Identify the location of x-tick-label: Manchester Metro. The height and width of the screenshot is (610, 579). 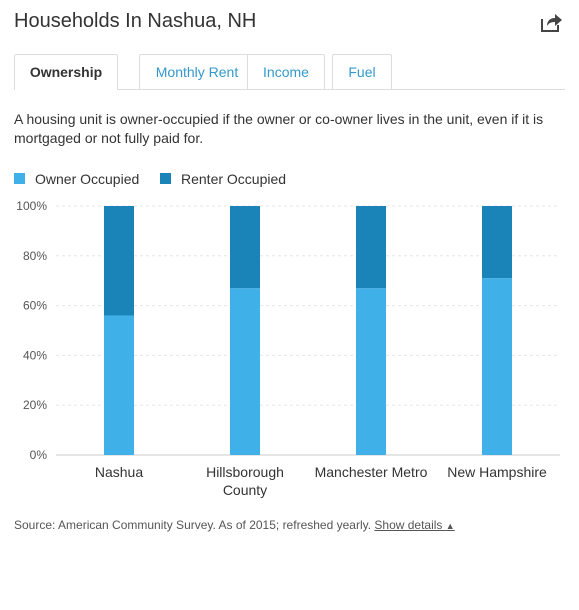
(371, 472).